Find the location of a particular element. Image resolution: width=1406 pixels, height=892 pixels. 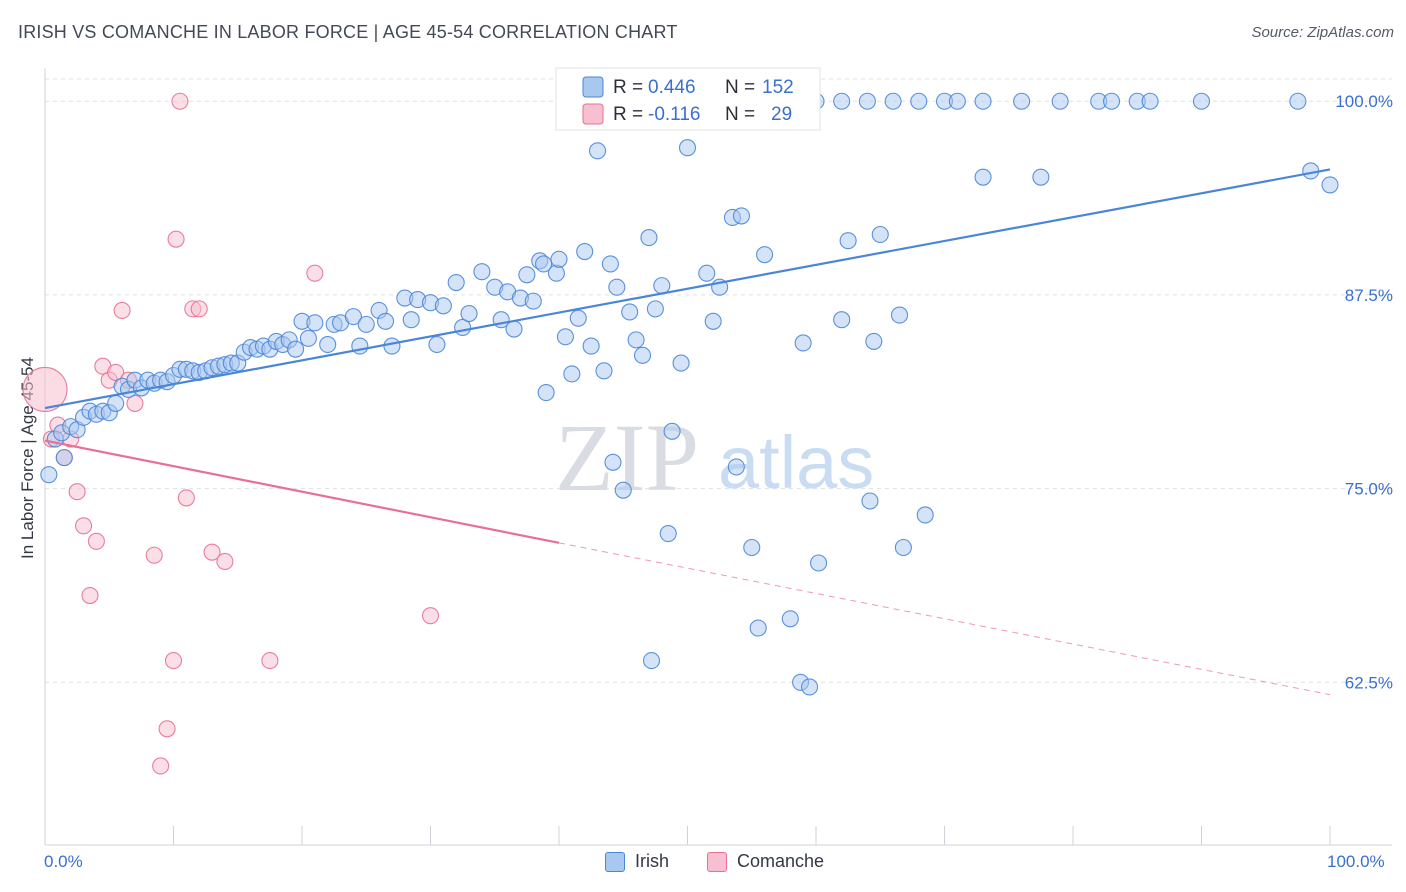

watermark-atlas: atlas is located at coordinates (796, 462).